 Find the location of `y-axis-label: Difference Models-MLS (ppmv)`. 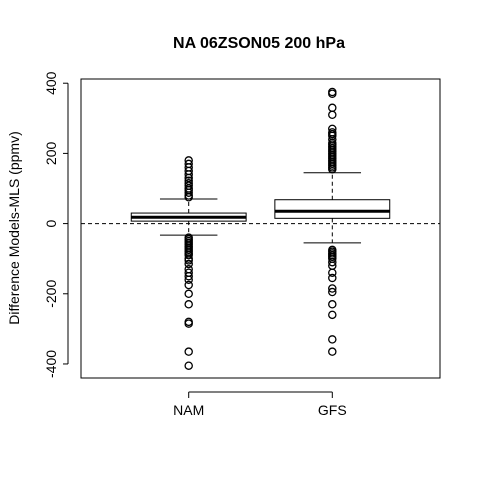

y-axis-label: Difference Models-MLS (ppmv) is located at coordinates (14, 227).